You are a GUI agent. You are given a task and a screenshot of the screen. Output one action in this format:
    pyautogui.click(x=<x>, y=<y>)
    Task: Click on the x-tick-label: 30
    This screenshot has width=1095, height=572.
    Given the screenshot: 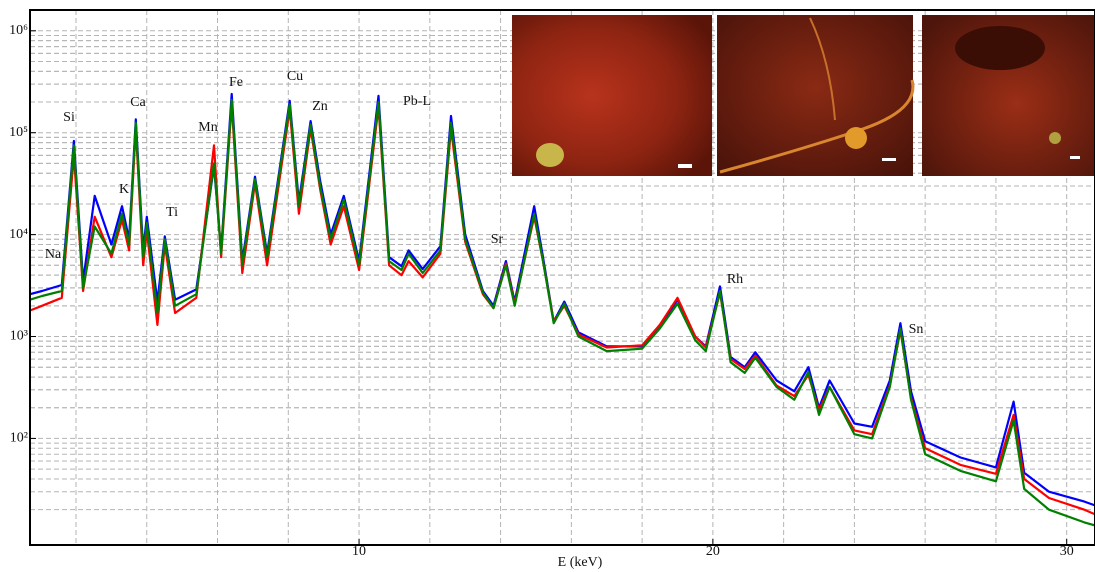 What is the action you would take?
    pyautogui.click(x=1067, y=551)
    